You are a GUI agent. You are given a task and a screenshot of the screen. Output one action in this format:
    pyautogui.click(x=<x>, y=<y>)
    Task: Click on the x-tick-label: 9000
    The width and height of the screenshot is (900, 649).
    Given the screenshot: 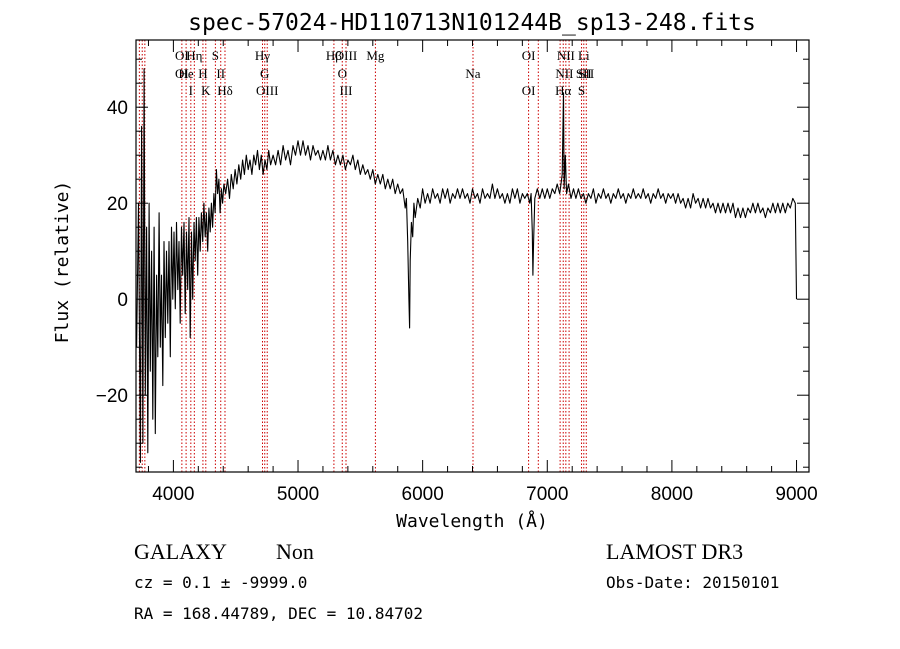 What is the action you would take?
    pyautogui.click(x=796, y=494)
    